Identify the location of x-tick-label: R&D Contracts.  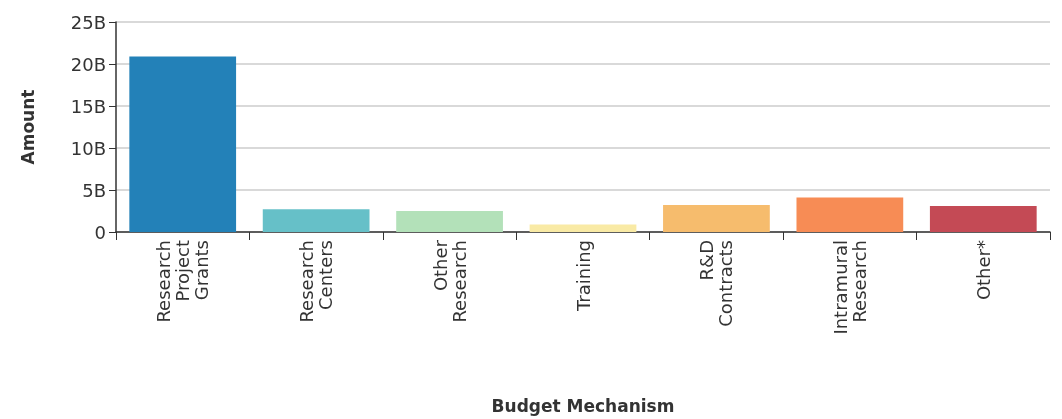
(716, 283).